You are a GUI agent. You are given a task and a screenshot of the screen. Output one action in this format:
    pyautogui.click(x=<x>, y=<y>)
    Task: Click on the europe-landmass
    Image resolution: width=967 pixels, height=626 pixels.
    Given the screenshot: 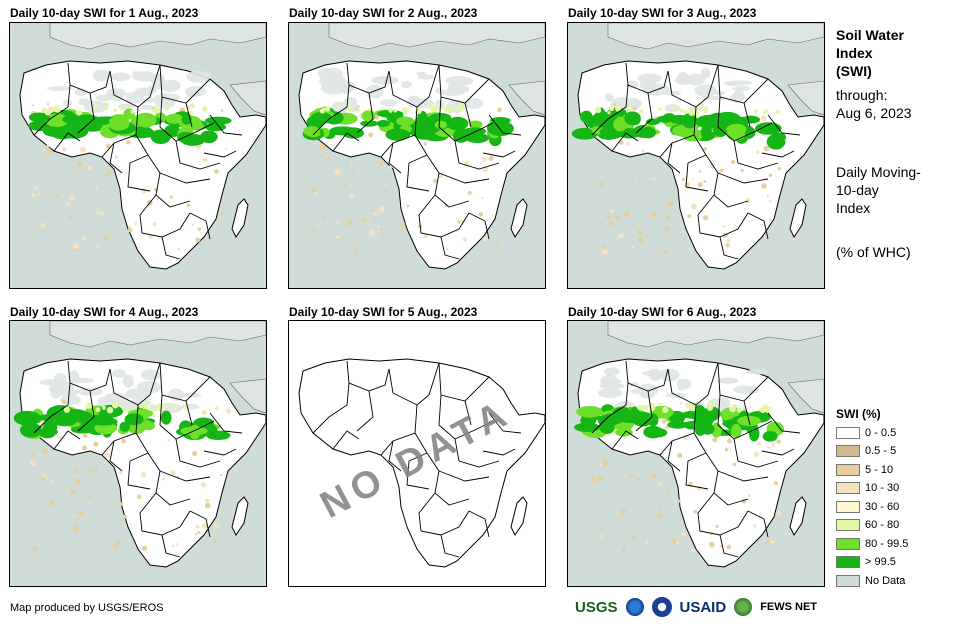 What is the action you would take?
    pyautogui.click(x=436, y=36)
    